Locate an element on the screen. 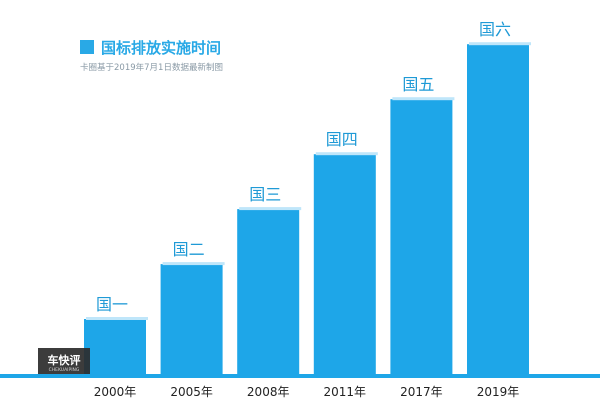 The width and height of the screenshot is (600, 406). bar-label-4: 国四 is located at coordinates (342, 139).